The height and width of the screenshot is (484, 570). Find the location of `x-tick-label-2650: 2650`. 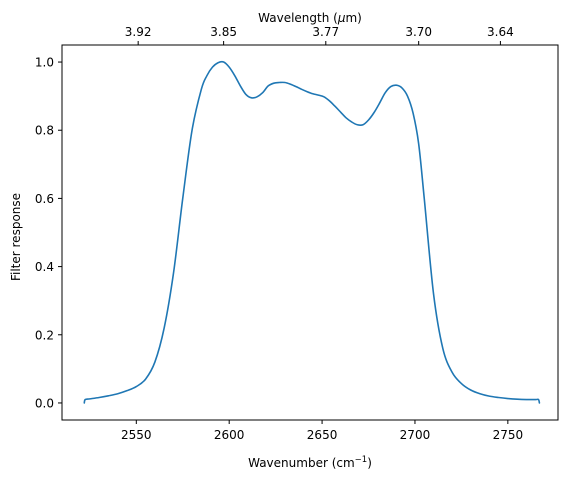

x-tick-label-2650: 2650 is located at coordinates (322, 435).